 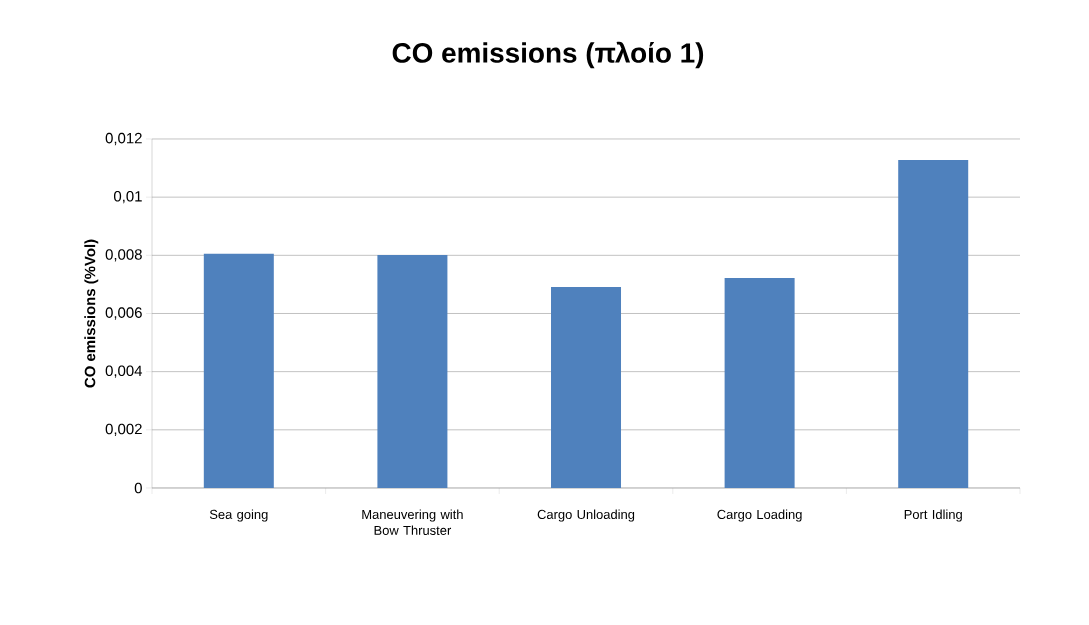 I want to click on y-tick-label: 0, so click(x=138, y=488).